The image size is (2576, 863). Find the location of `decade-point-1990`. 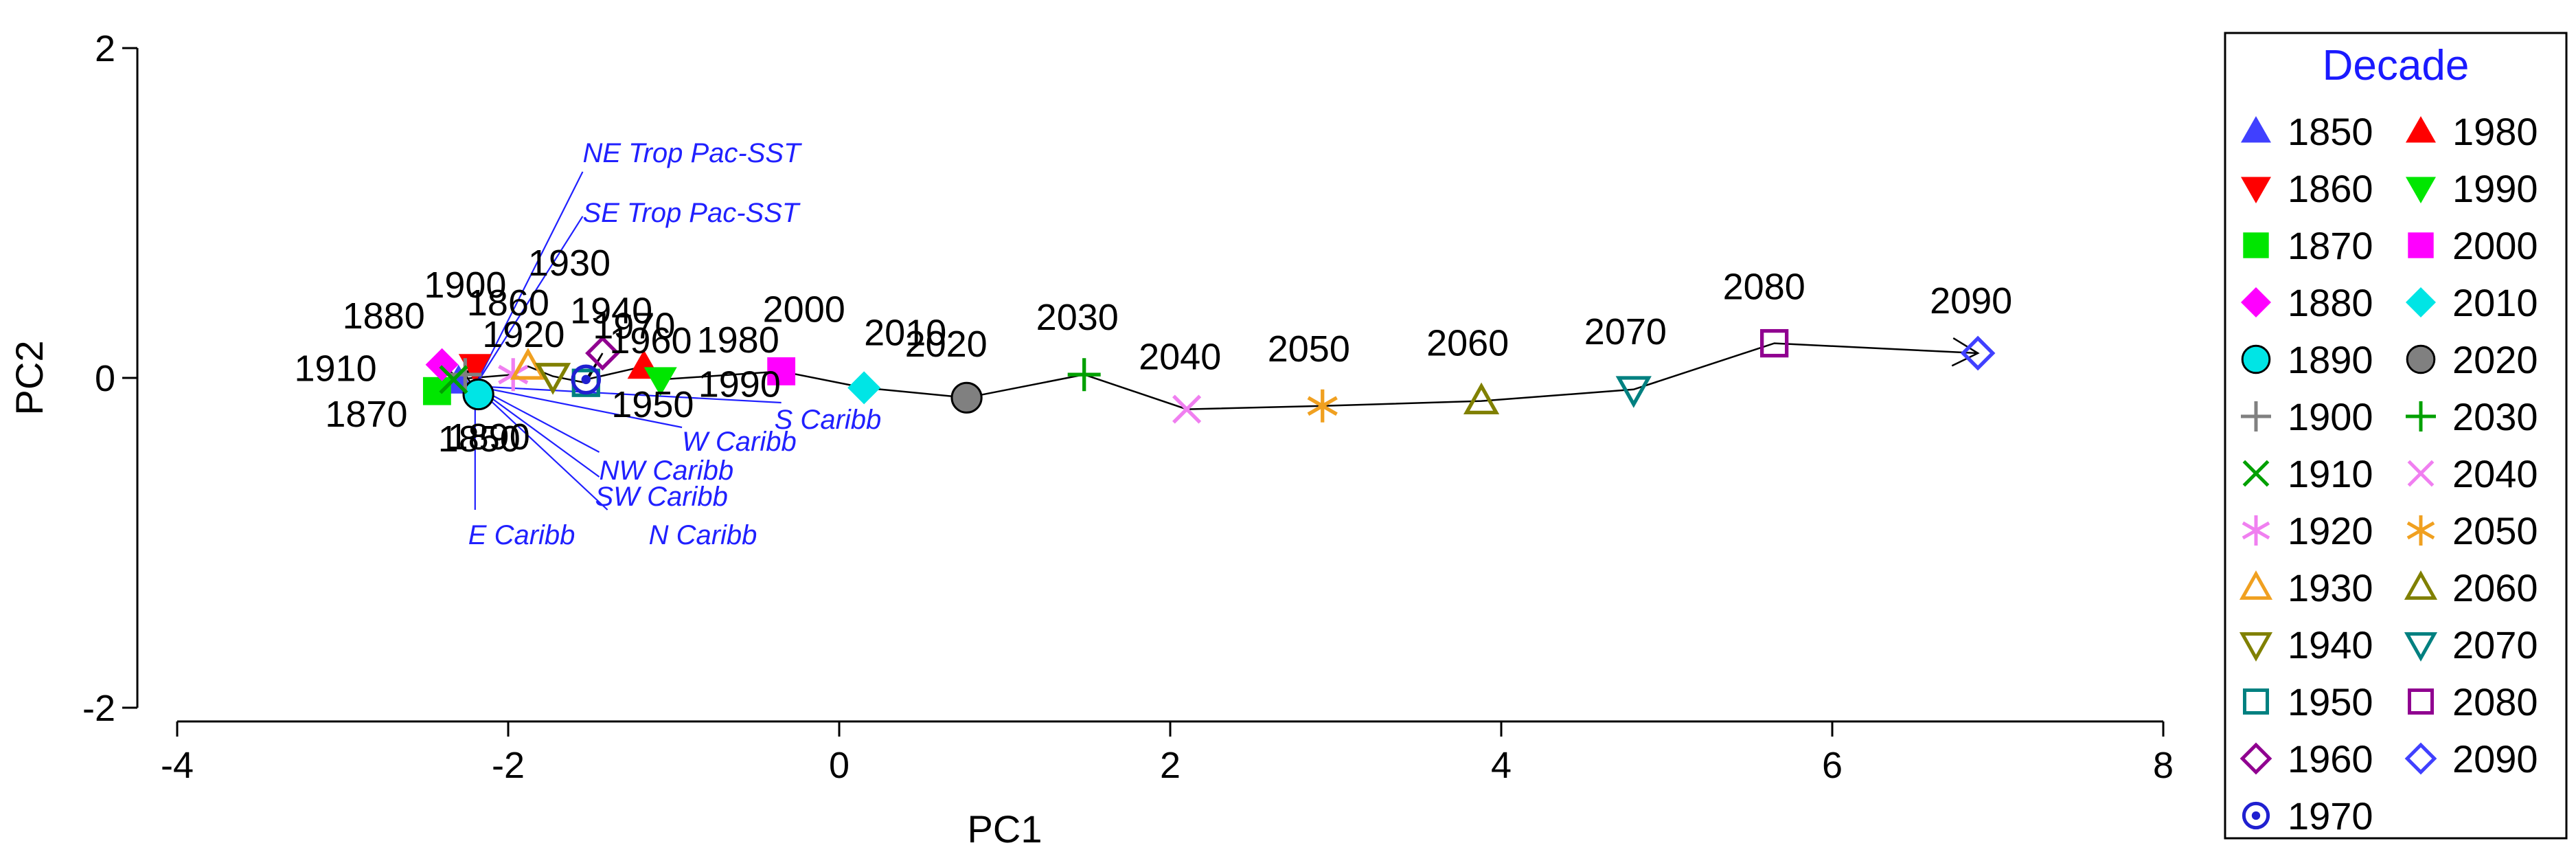

decade-point-1990 is located at coordinates (660, 381).